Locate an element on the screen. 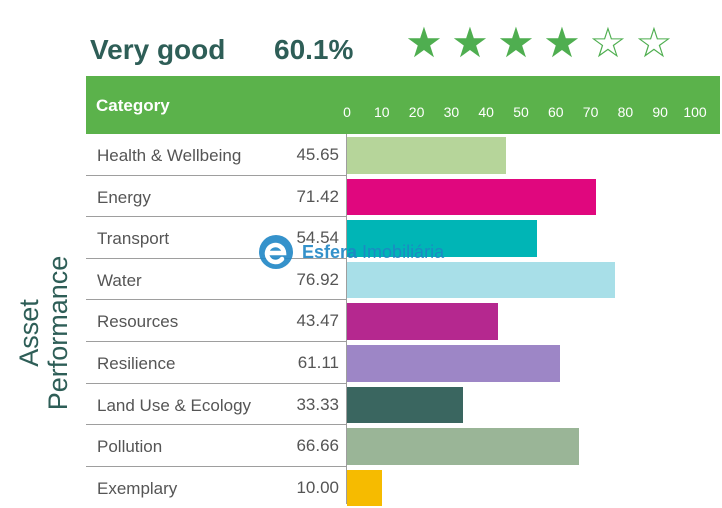 This screenshot has width=722, height=508. watermark-brand: Esfera is located at coordinates (330, 252).